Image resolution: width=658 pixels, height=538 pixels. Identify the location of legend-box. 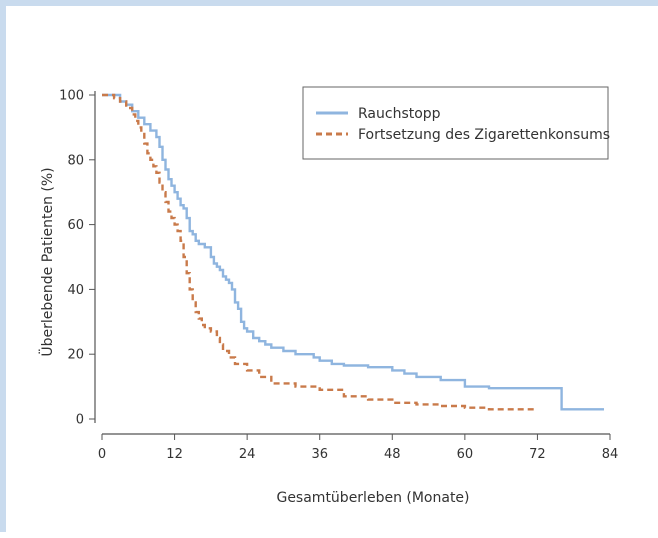
(455, 123).